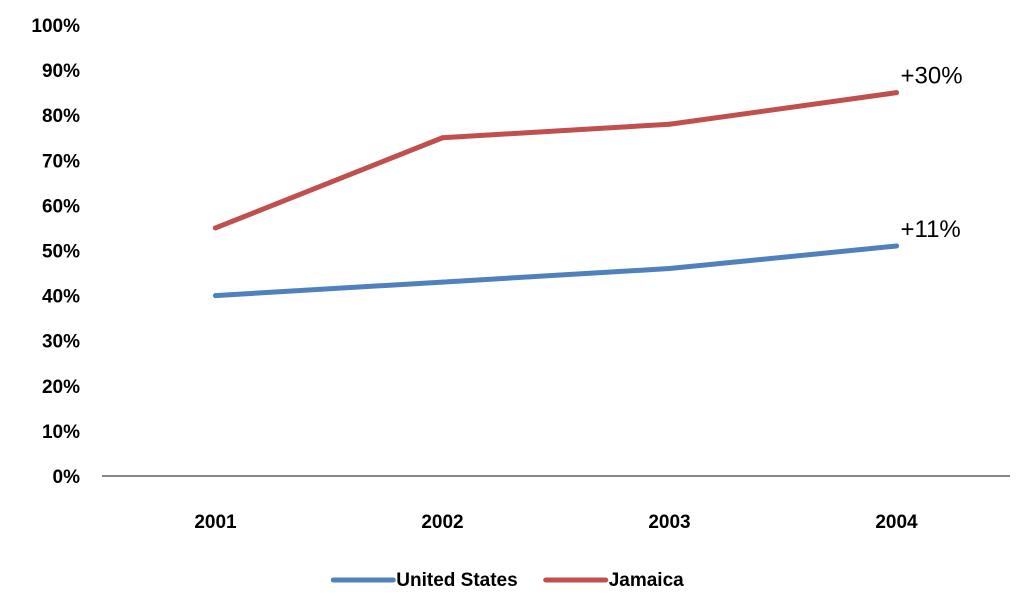 The height and width of the screenshot is (599, 1017). What do you see at coordinates (896, 246) in the screenshot?
I see `data-point-united-states-2004` at bounding box center [896, 246].